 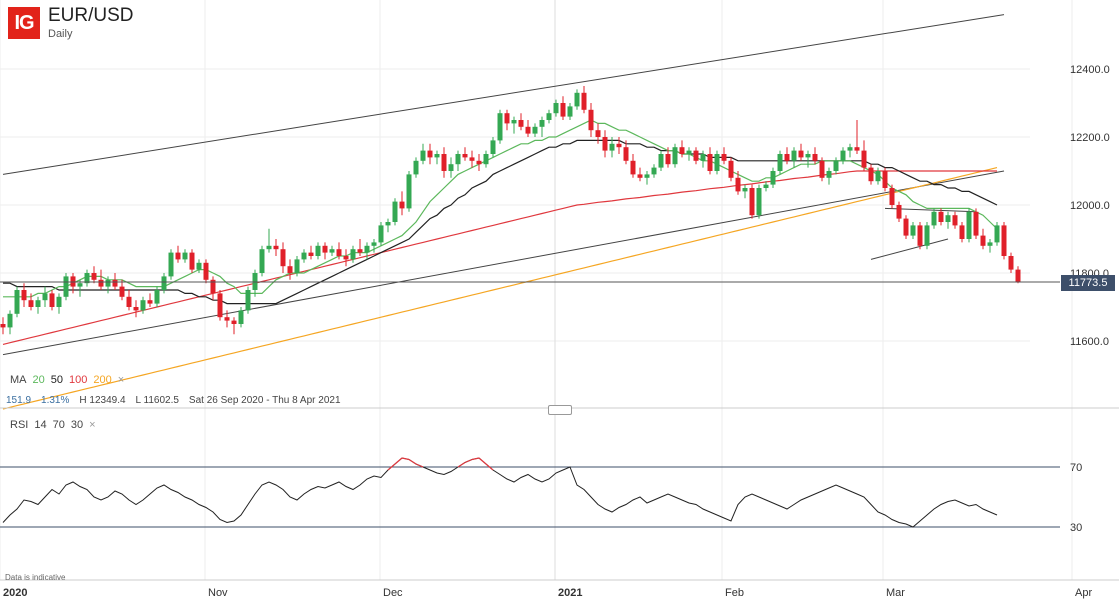 What do you see at coordinates (895, 593) in the screenshot?
I see `time-tick-label: Mar` at bounding box center [895, 593].